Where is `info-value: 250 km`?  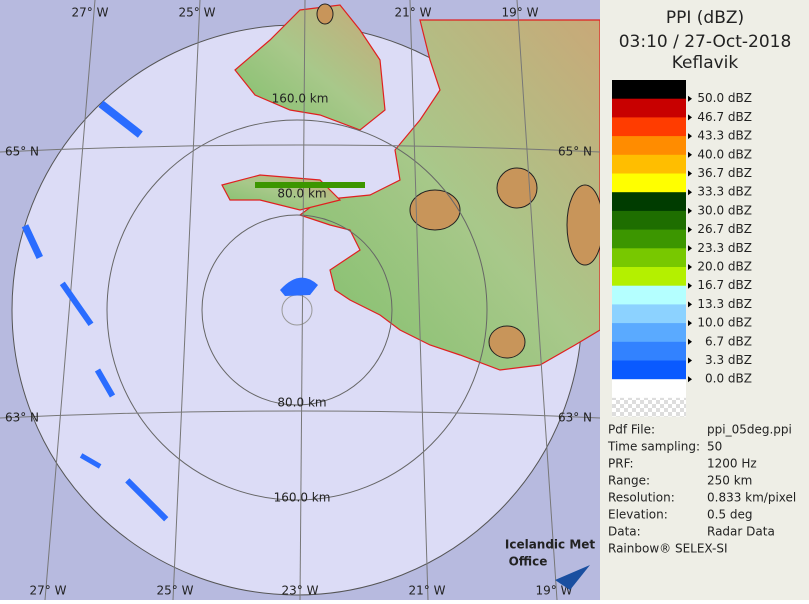
info-value: 250 km is located at coordinates (729, 481).